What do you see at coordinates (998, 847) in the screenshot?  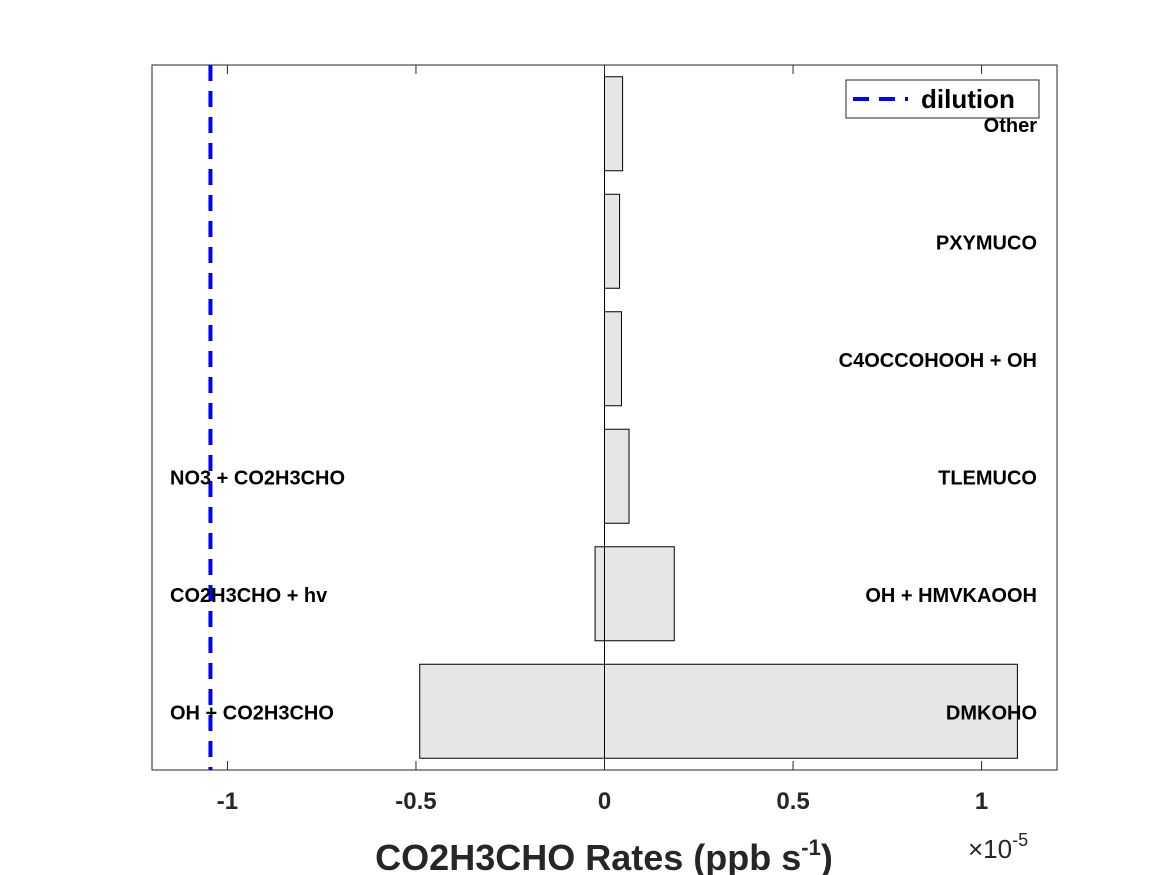 I see `x-axis-multiplier: ×10⁻⁵` at bounding box center [998, 847].